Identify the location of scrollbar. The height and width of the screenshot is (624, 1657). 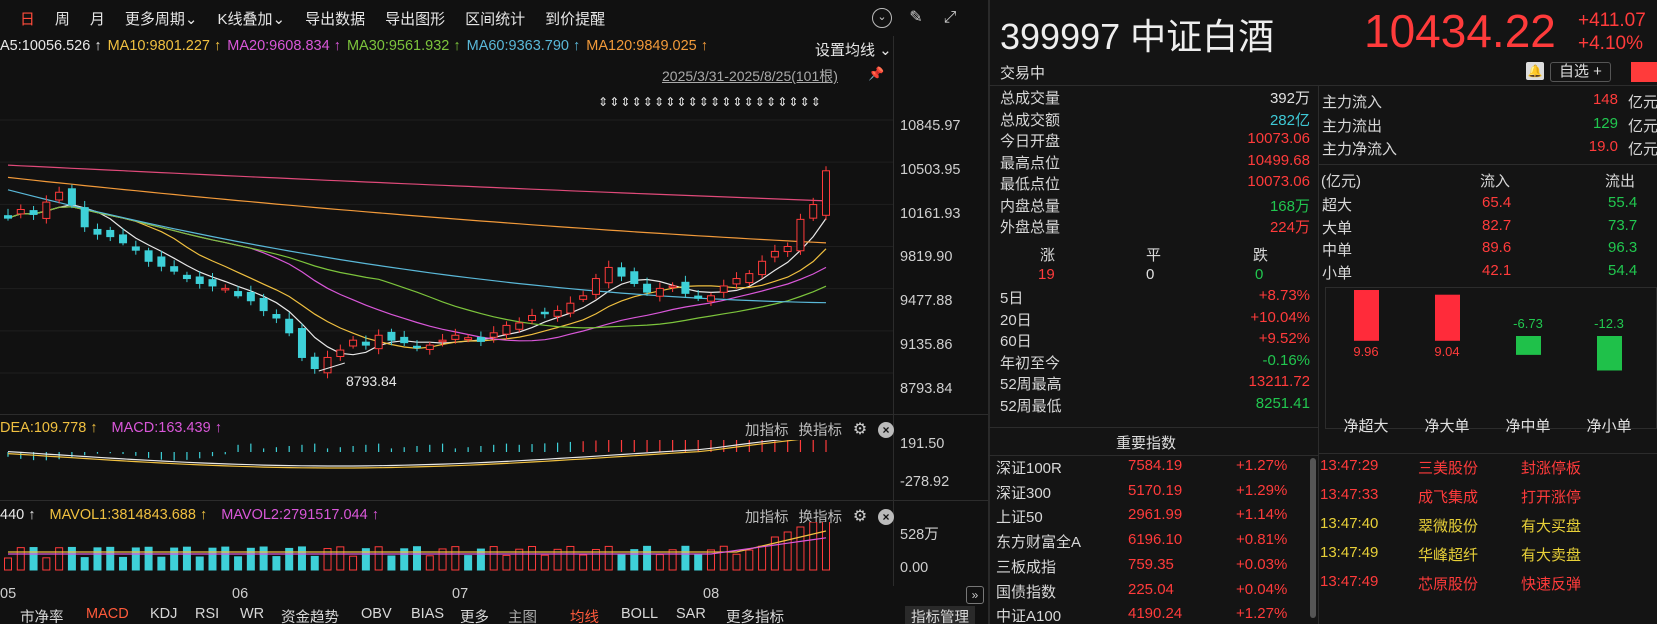
(1313, 538).